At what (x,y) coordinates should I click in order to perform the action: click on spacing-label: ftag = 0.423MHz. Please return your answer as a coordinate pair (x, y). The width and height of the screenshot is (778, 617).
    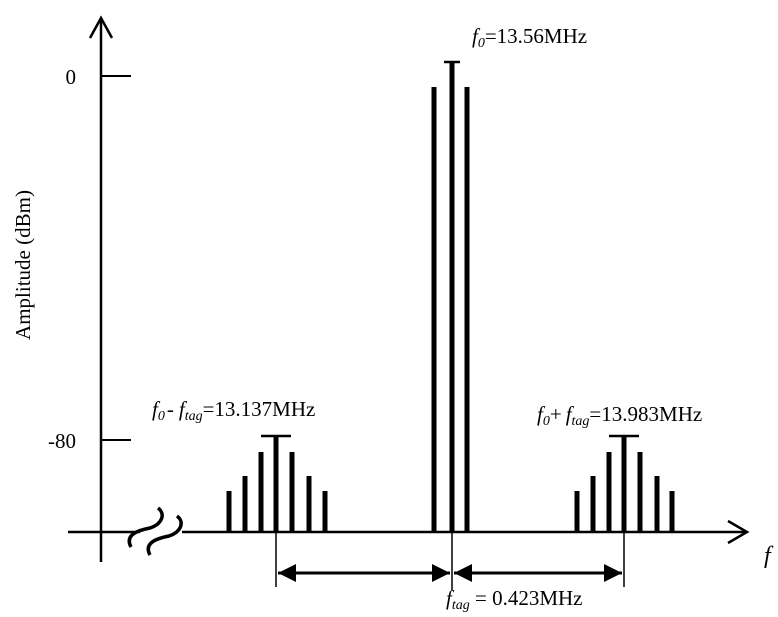
    Looking at the image, I should click on (514, 599).